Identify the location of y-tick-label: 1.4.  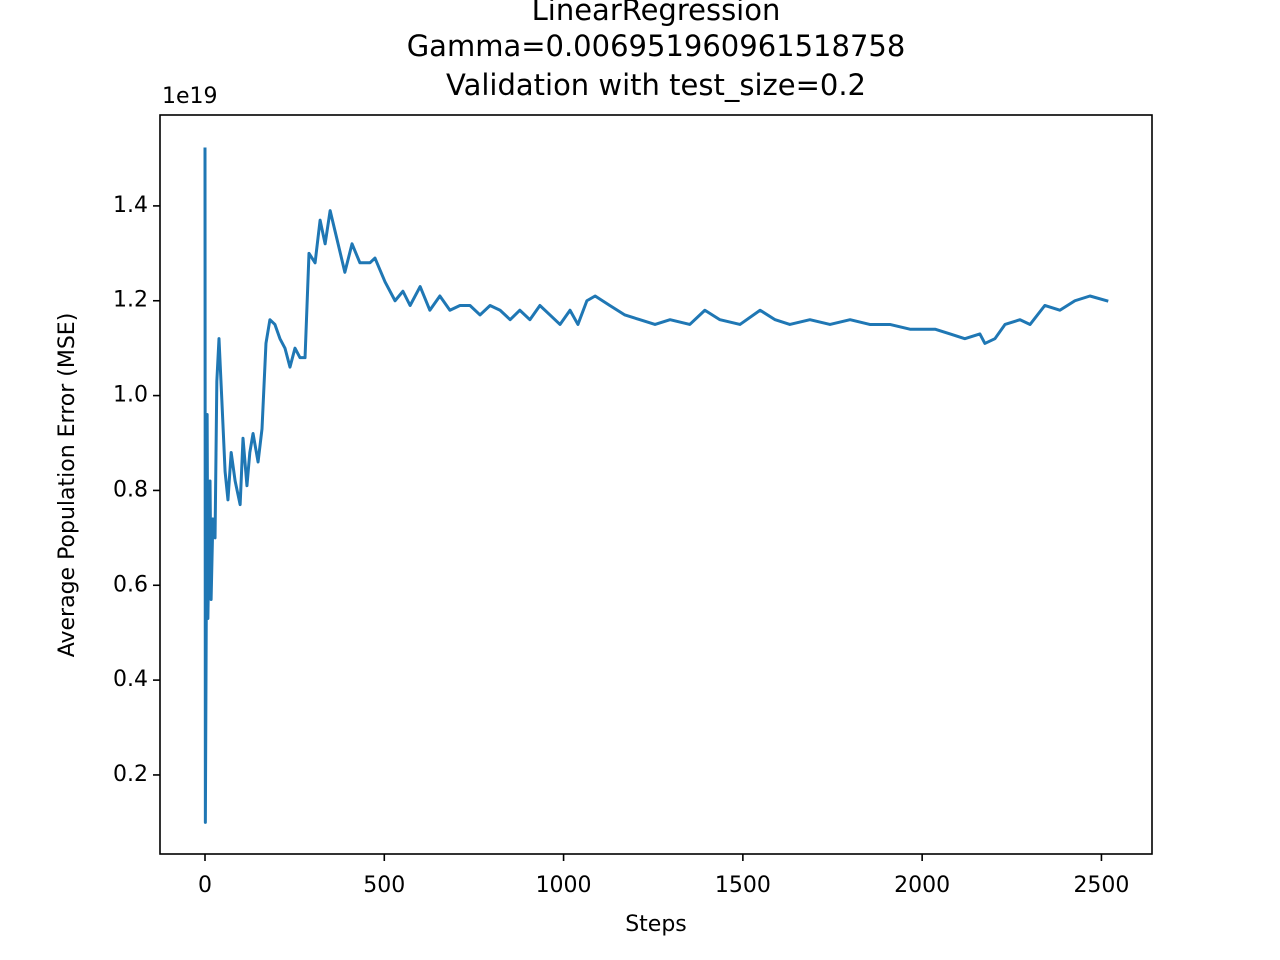
(130, 205).